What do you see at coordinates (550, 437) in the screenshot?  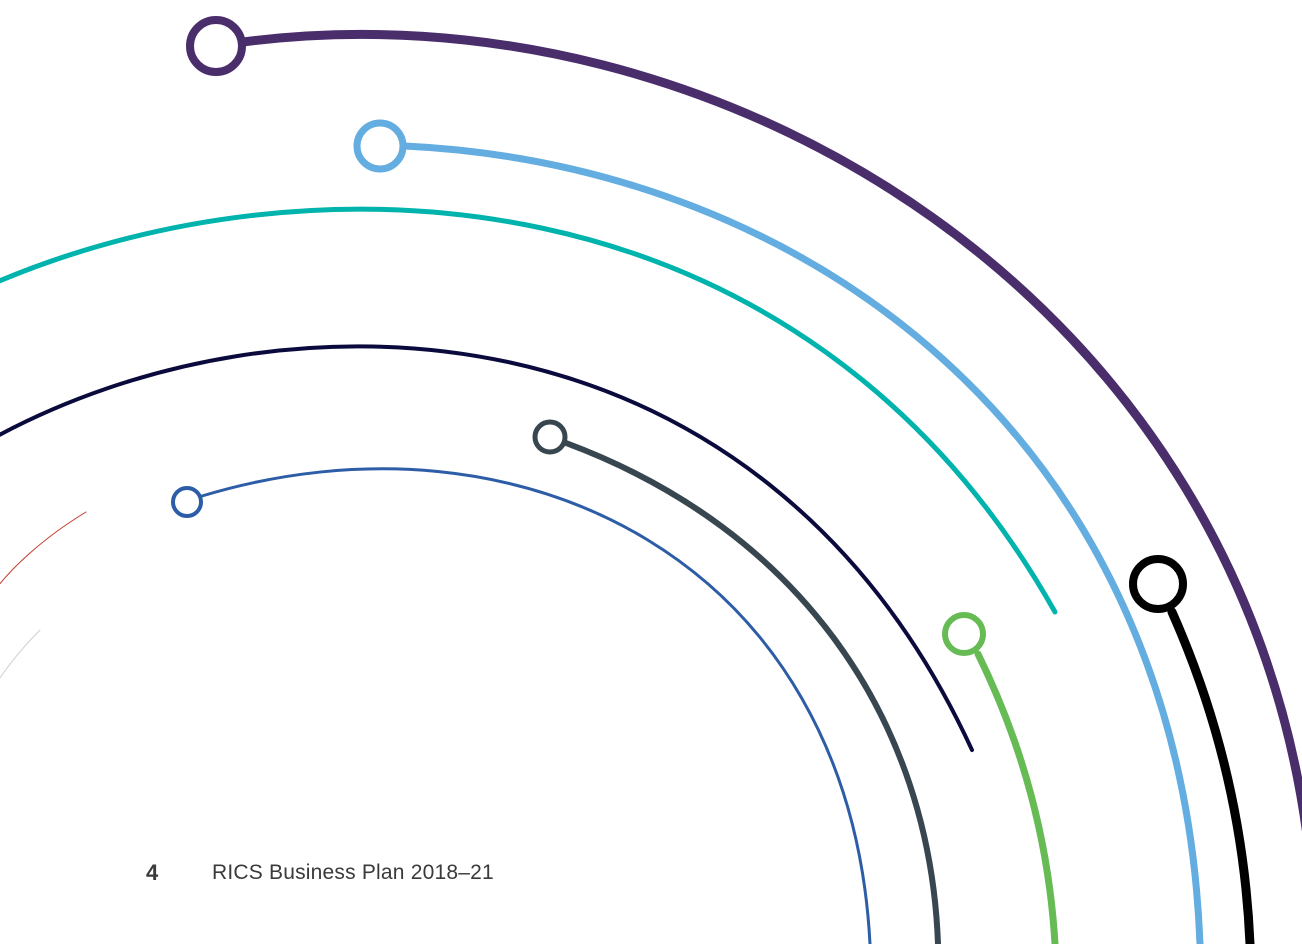 I see `slate-end-circle` at bounding box center [550, 437].